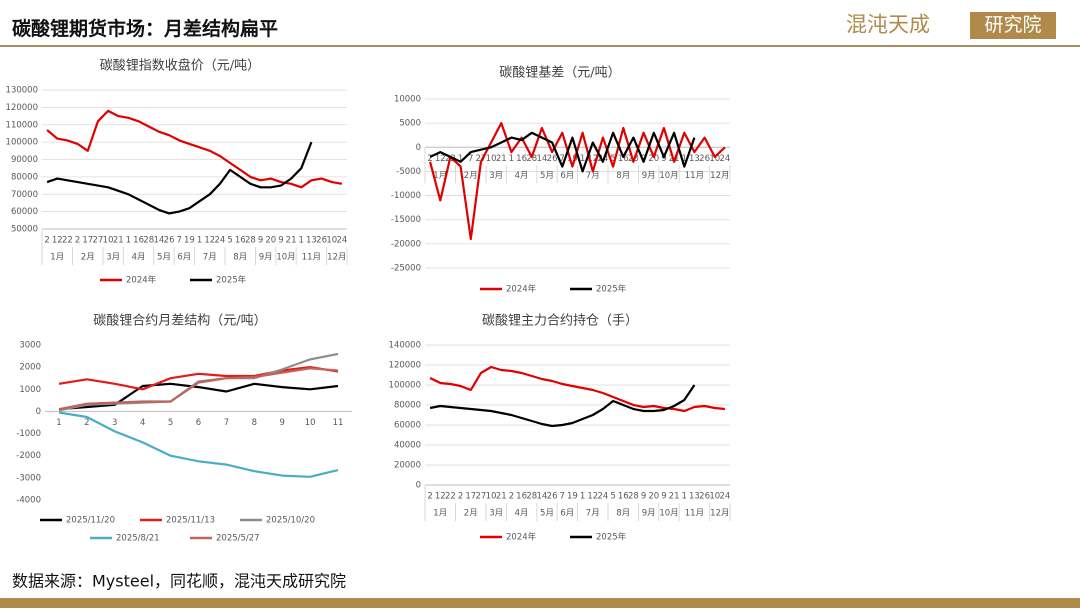 The height and width of the screenshot is (612, 1080). What do you see at coordinates (470, 497) in the screenshot?
I see `x-tick-label: 17` at bounding box center [470, 497].